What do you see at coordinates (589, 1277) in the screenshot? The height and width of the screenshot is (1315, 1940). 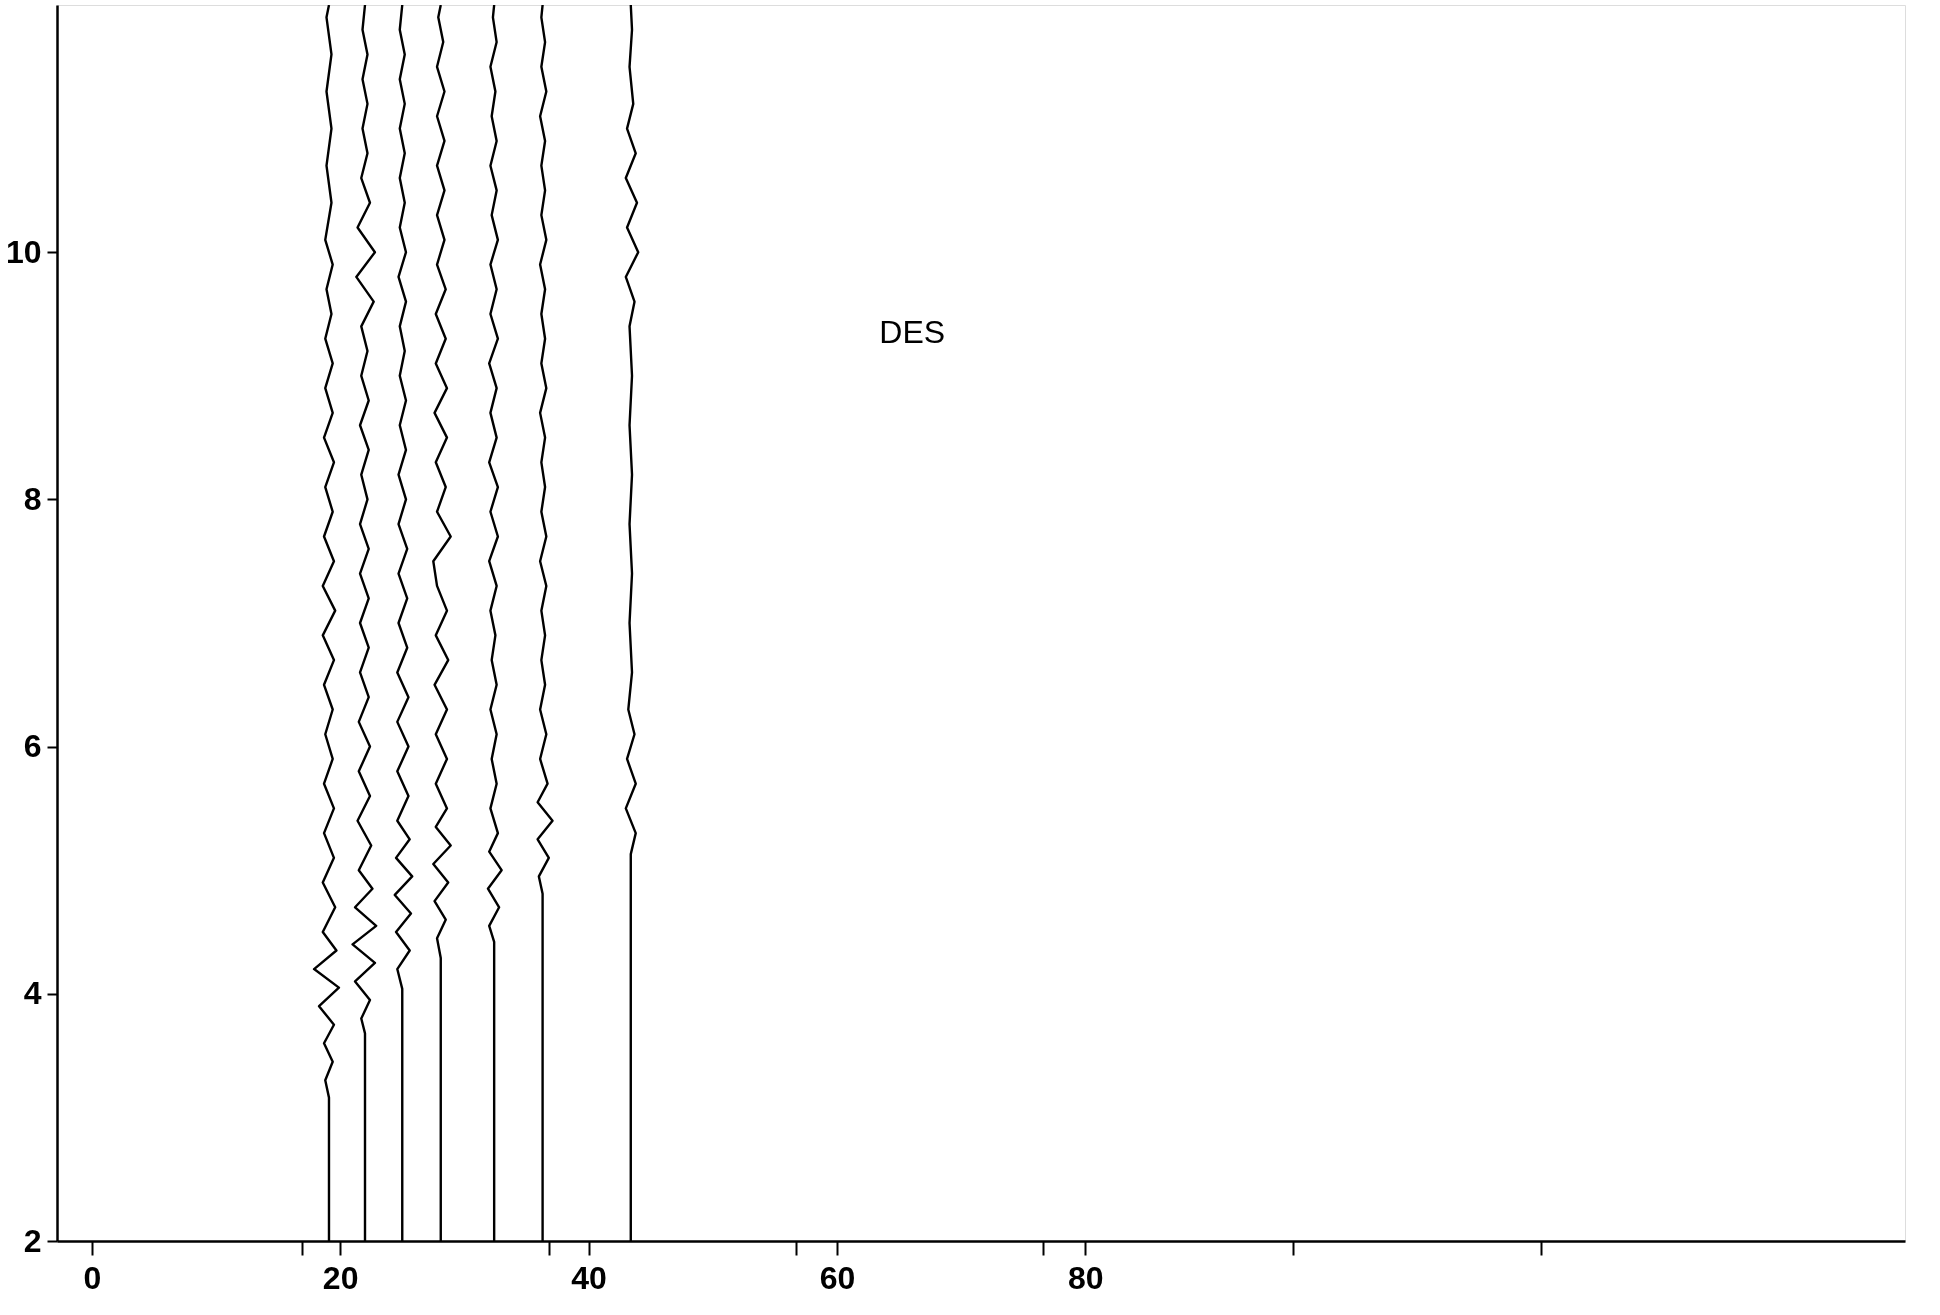 I see `x-tick-label: 40` at bounding box center [589, 1277].